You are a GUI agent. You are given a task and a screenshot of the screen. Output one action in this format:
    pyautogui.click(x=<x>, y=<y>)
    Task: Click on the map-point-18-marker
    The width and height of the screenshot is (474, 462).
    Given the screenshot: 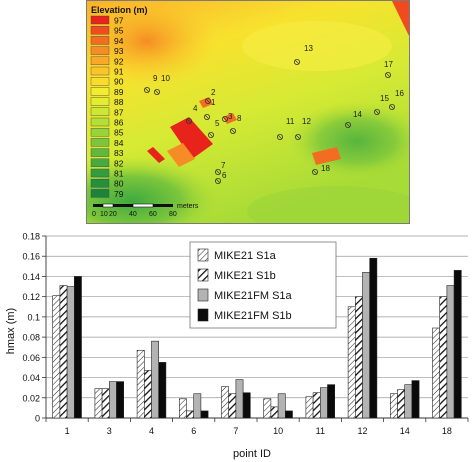 What is the action you would take?
    pyautogui.click(x=314, y=171)
    